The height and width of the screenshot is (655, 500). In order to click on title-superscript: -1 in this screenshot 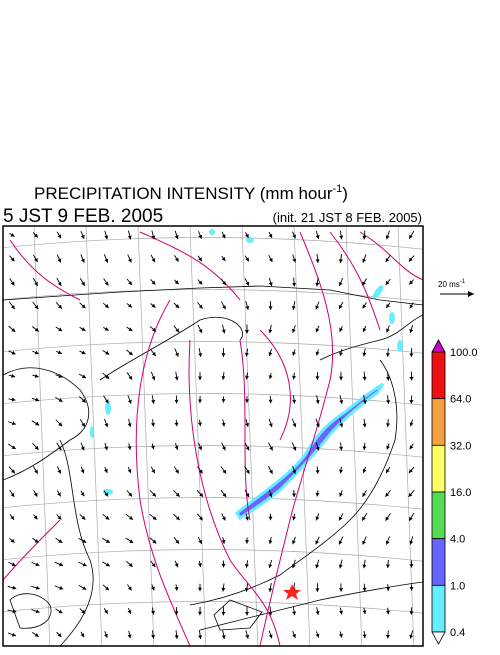, I will do `click(337, 189)`.